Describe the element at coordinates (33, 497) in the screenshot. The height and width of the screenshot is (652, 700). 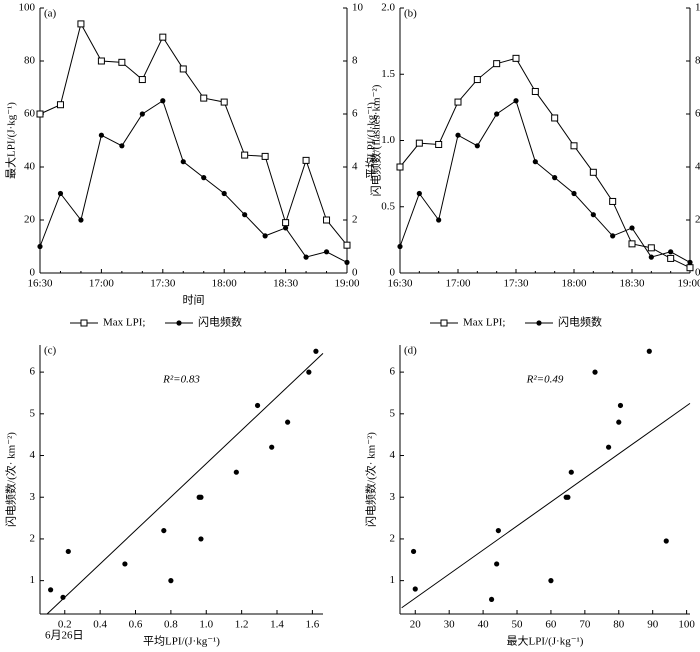
I see `y-tick-label: 3` at that location.